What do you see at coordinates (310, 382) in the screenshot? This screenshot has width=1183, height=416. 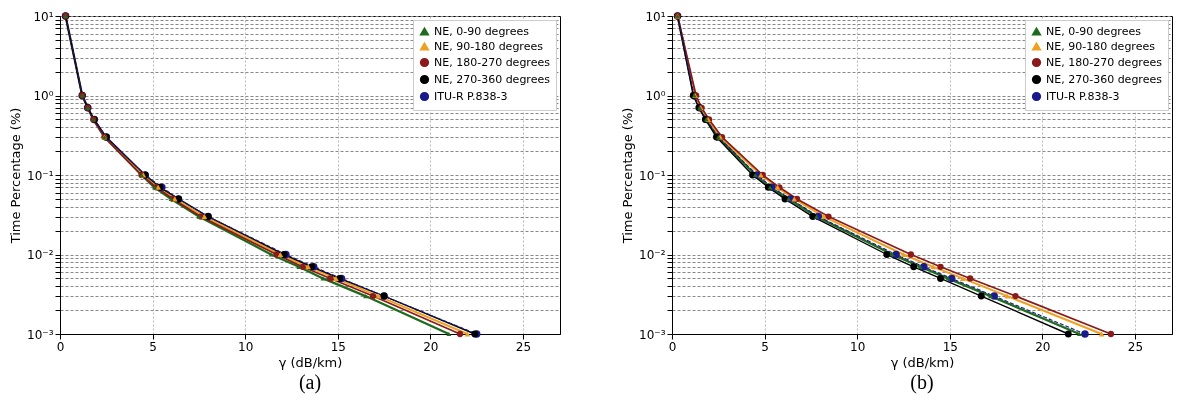 I see `text: (a)` at bounding box center [310, 382].